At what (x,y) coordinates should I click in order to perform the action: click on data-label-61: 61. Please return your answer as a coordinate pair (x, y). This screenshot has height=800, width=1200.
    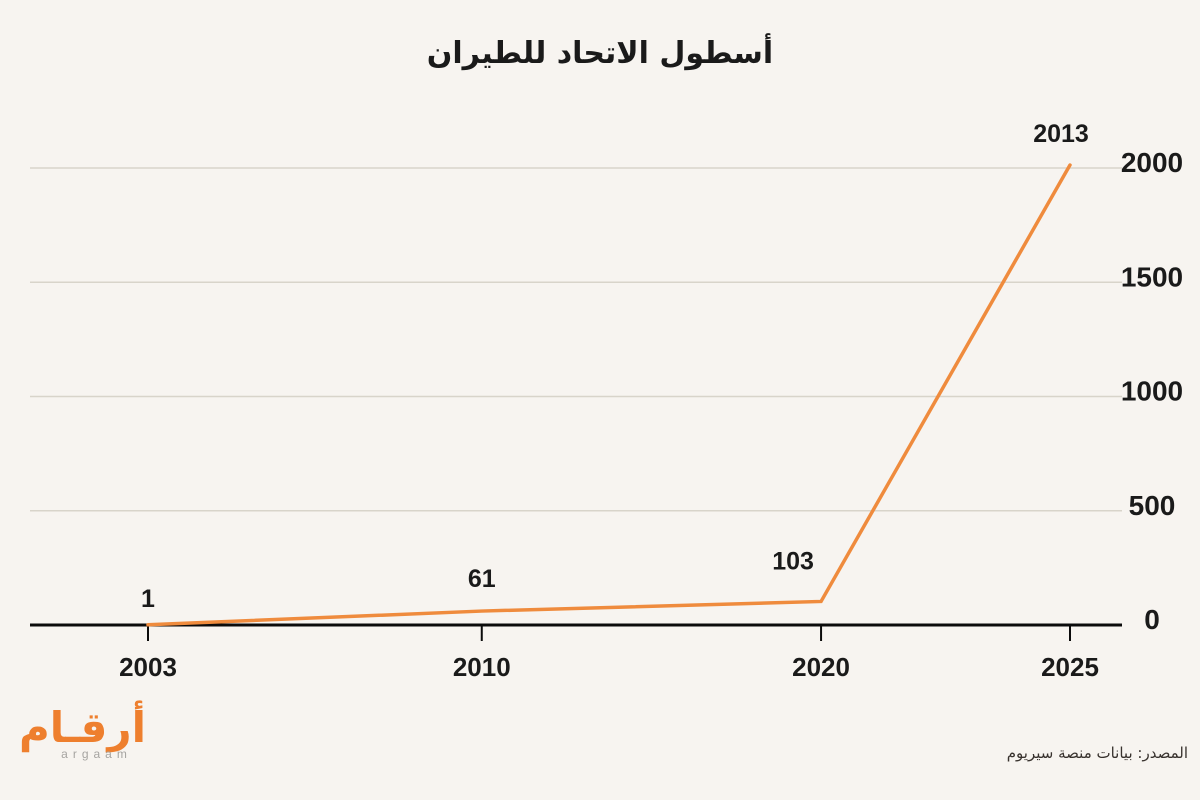
    Looking at the image, I should click on (482, 579).